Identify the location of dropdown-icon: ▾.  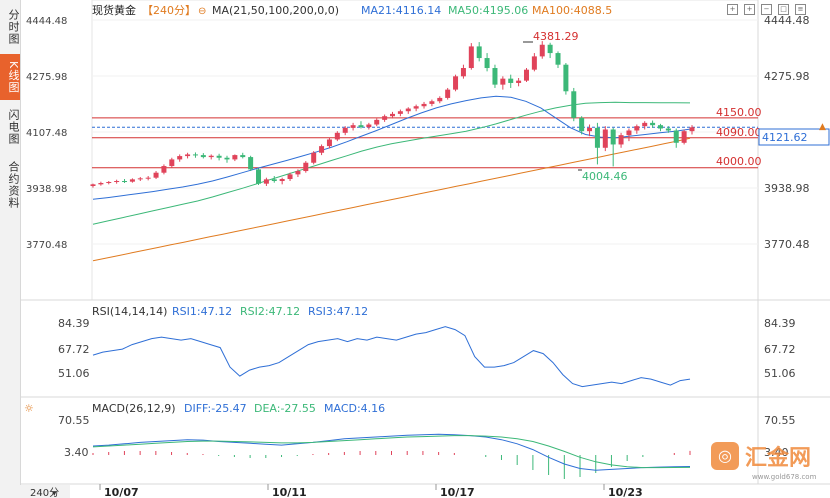
(54, 493).